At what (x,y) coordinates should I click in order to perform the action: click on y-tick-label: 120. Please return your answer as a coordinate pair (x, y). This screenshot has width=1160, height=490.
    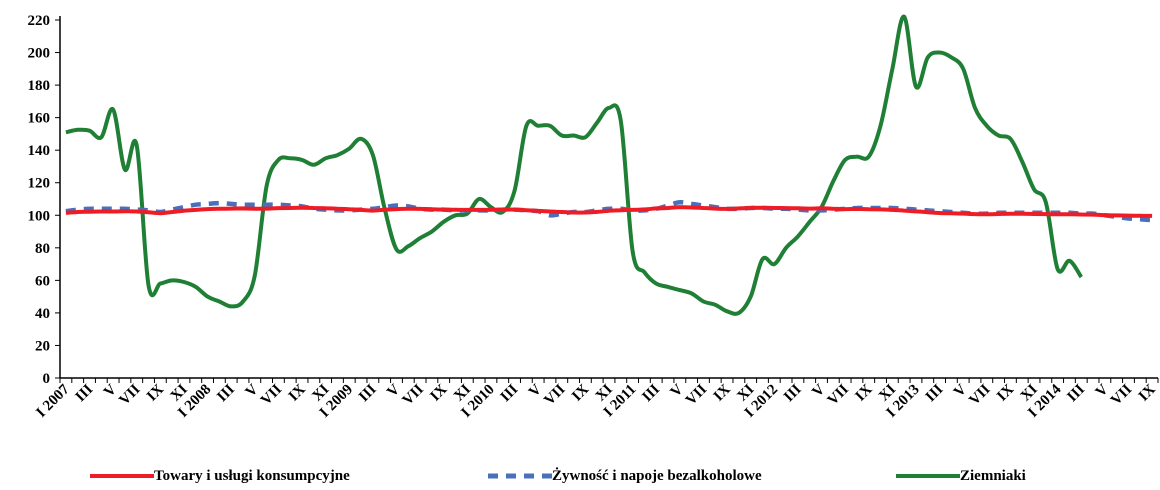
    Looking at the image, I should click on (39, 184).